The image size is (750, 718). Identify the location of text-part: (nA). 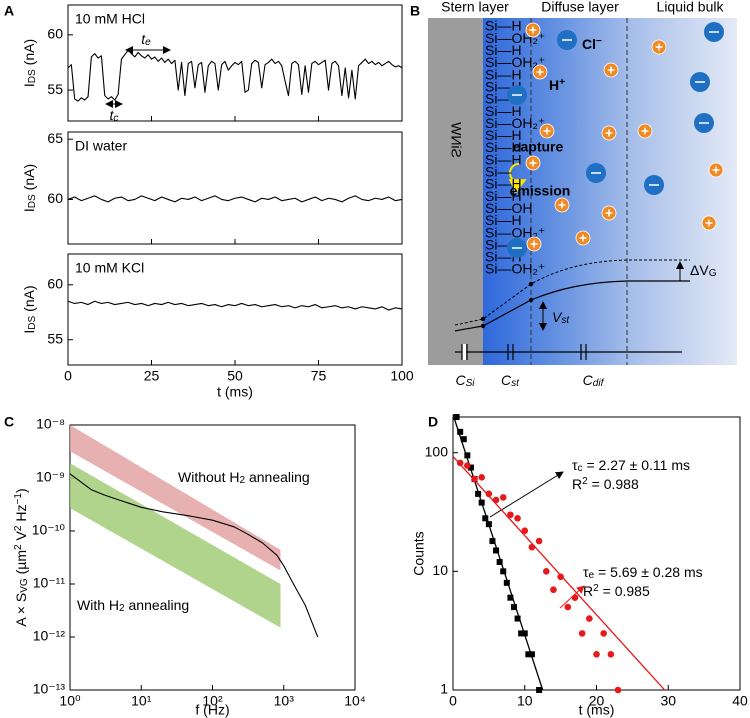
(29, 179).